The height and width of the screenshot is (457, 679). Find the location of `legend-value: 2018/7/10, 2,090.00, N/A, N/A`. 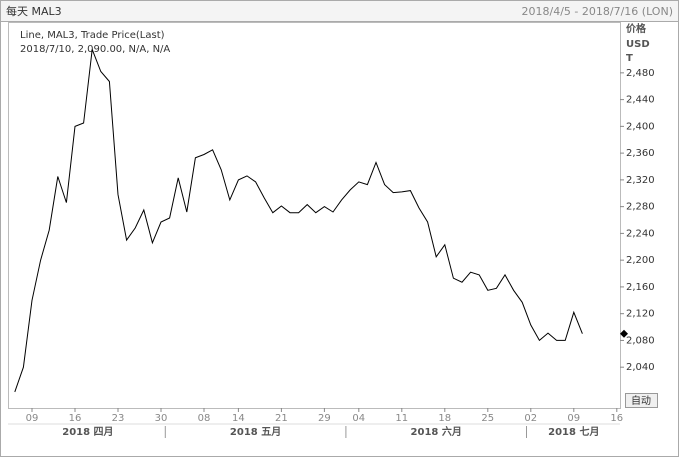

legend-value: 2018/7/10, 2,090.00, N/A, N/A is located at coordinates (95, 49).